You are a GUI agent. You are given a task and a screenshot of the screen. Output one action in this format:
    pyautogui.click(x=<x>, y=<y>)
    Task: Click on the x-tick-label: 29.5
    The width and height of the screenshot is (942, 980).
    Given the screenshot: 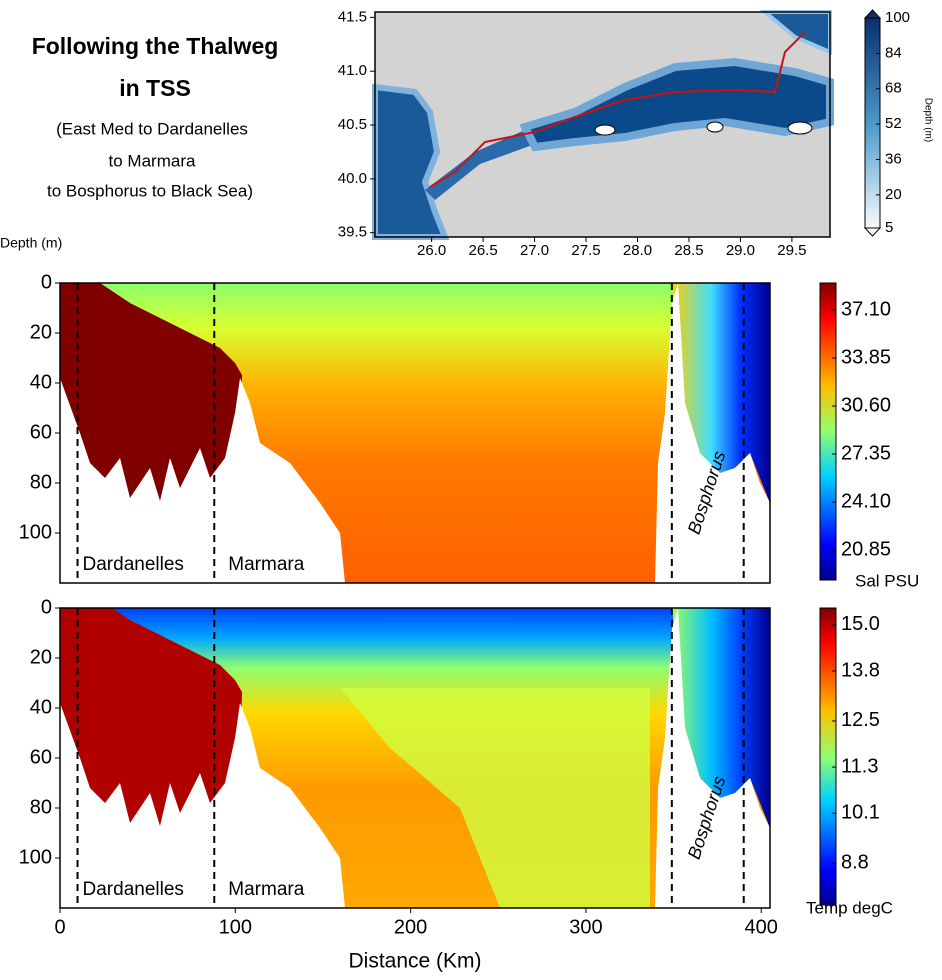 What is the action you would take?
    pyautogui.click(x=791, y=250)
    